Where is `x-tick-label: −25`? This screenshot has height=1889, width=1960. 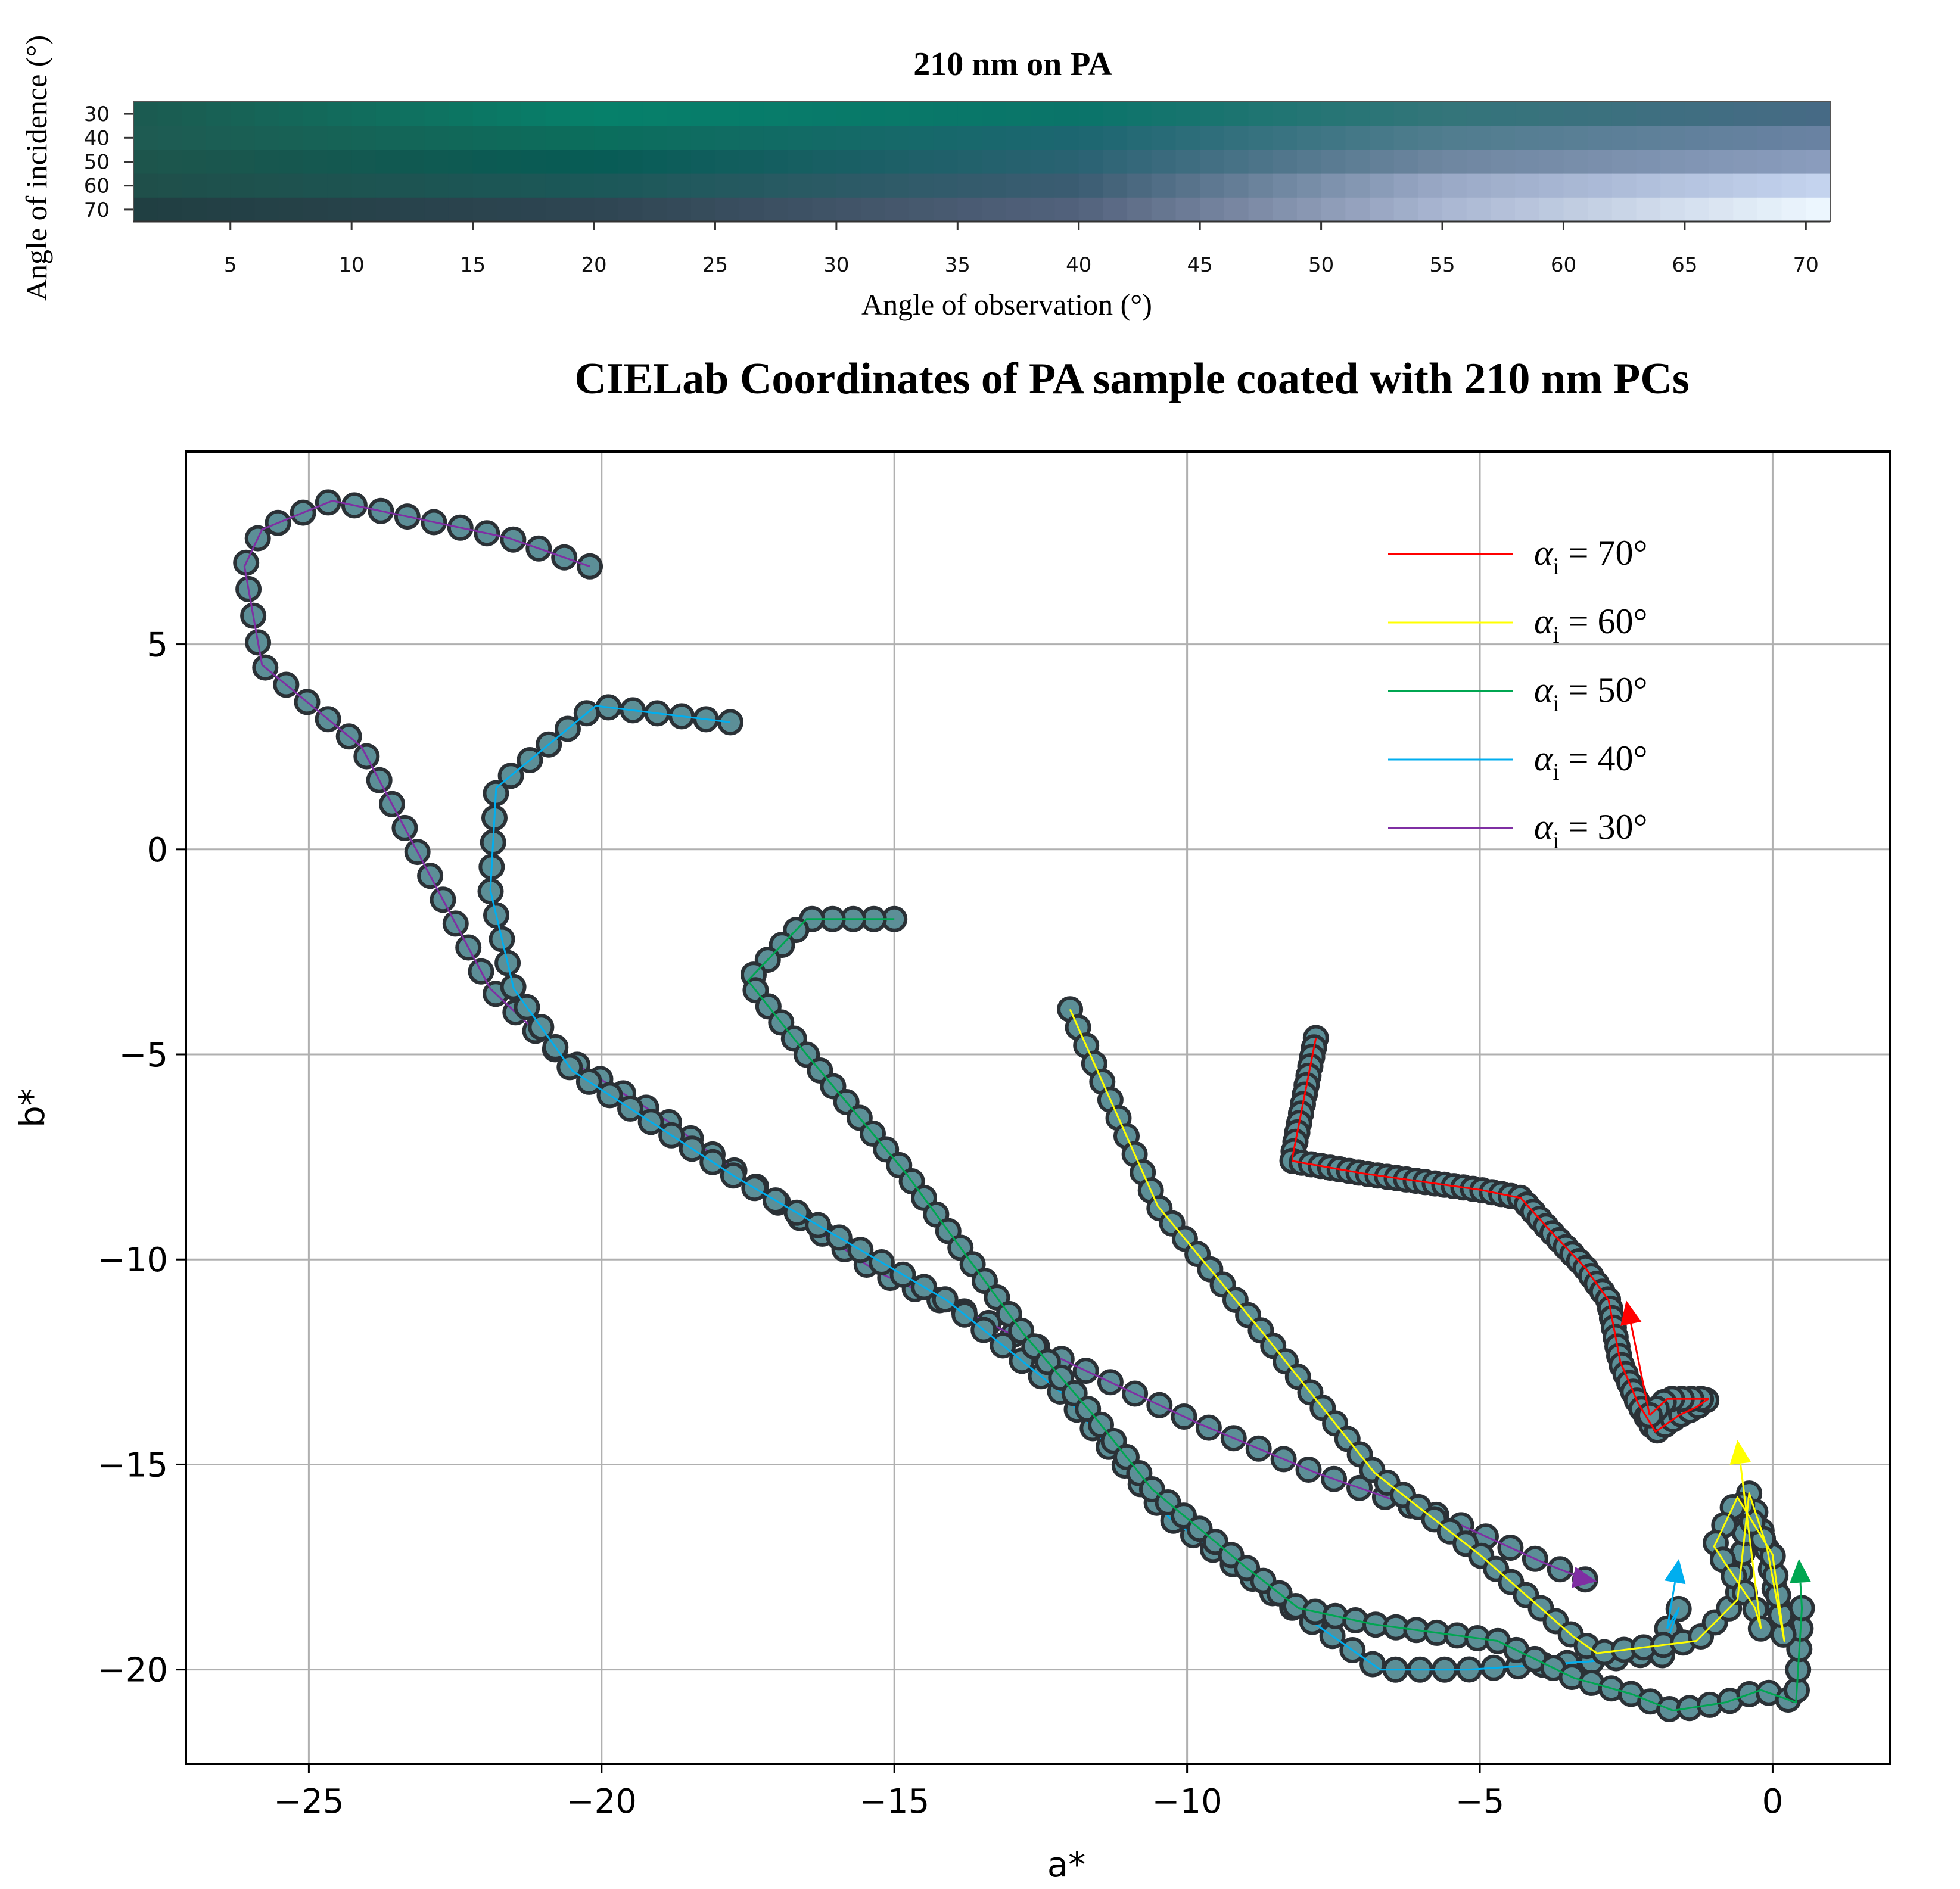
x-tick-label: −25 is located at coordinates (308, 1802).